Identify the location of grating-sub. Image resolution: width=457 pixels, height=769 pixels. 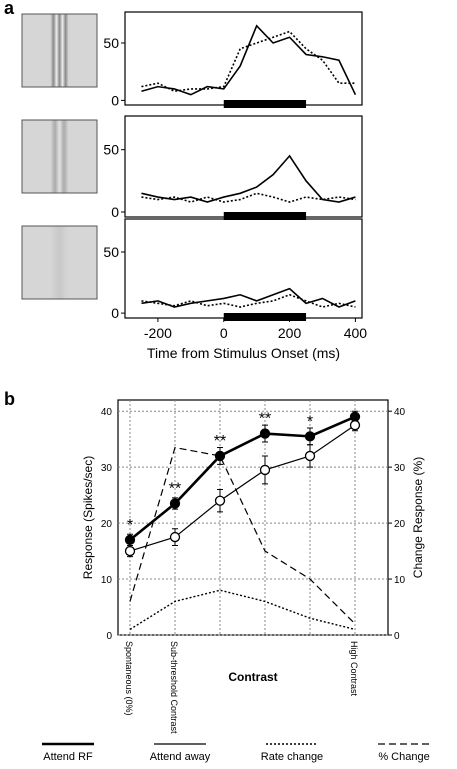
(59, 156).